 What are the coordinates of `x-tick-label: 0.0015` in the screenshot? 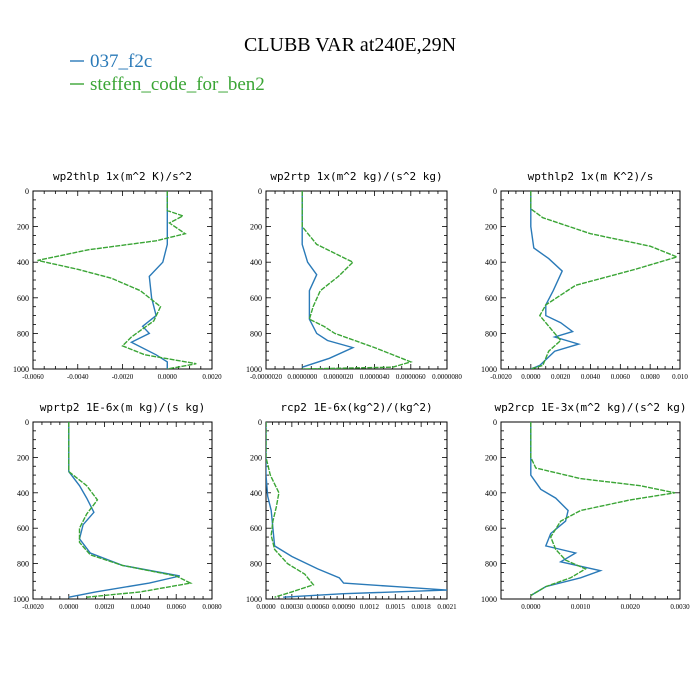 It's located at (396, 607).